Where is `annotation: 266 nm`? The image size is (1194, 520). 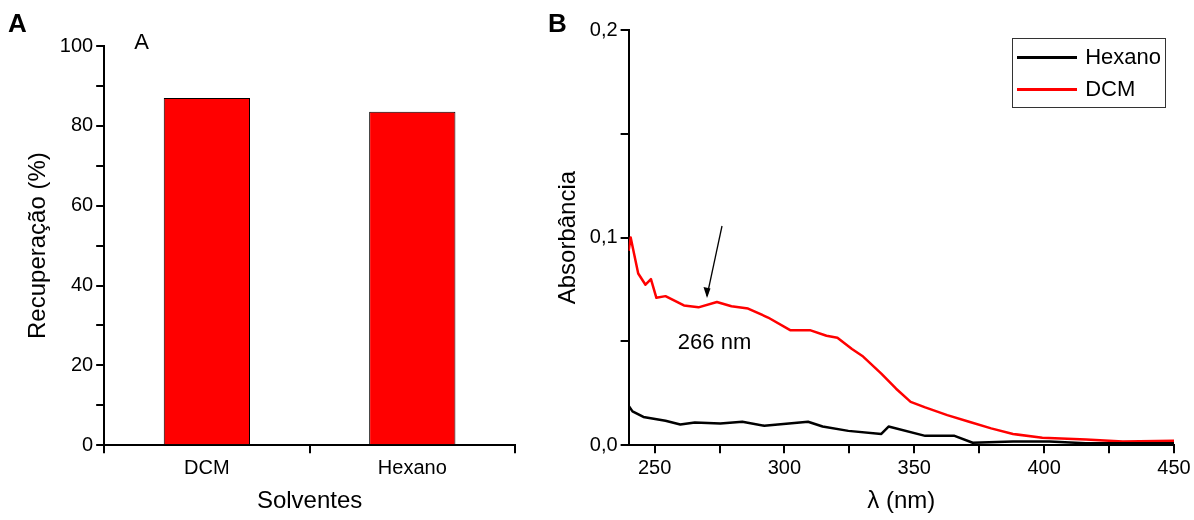 annotation: 266 nm is located at coordinates (714, 342).